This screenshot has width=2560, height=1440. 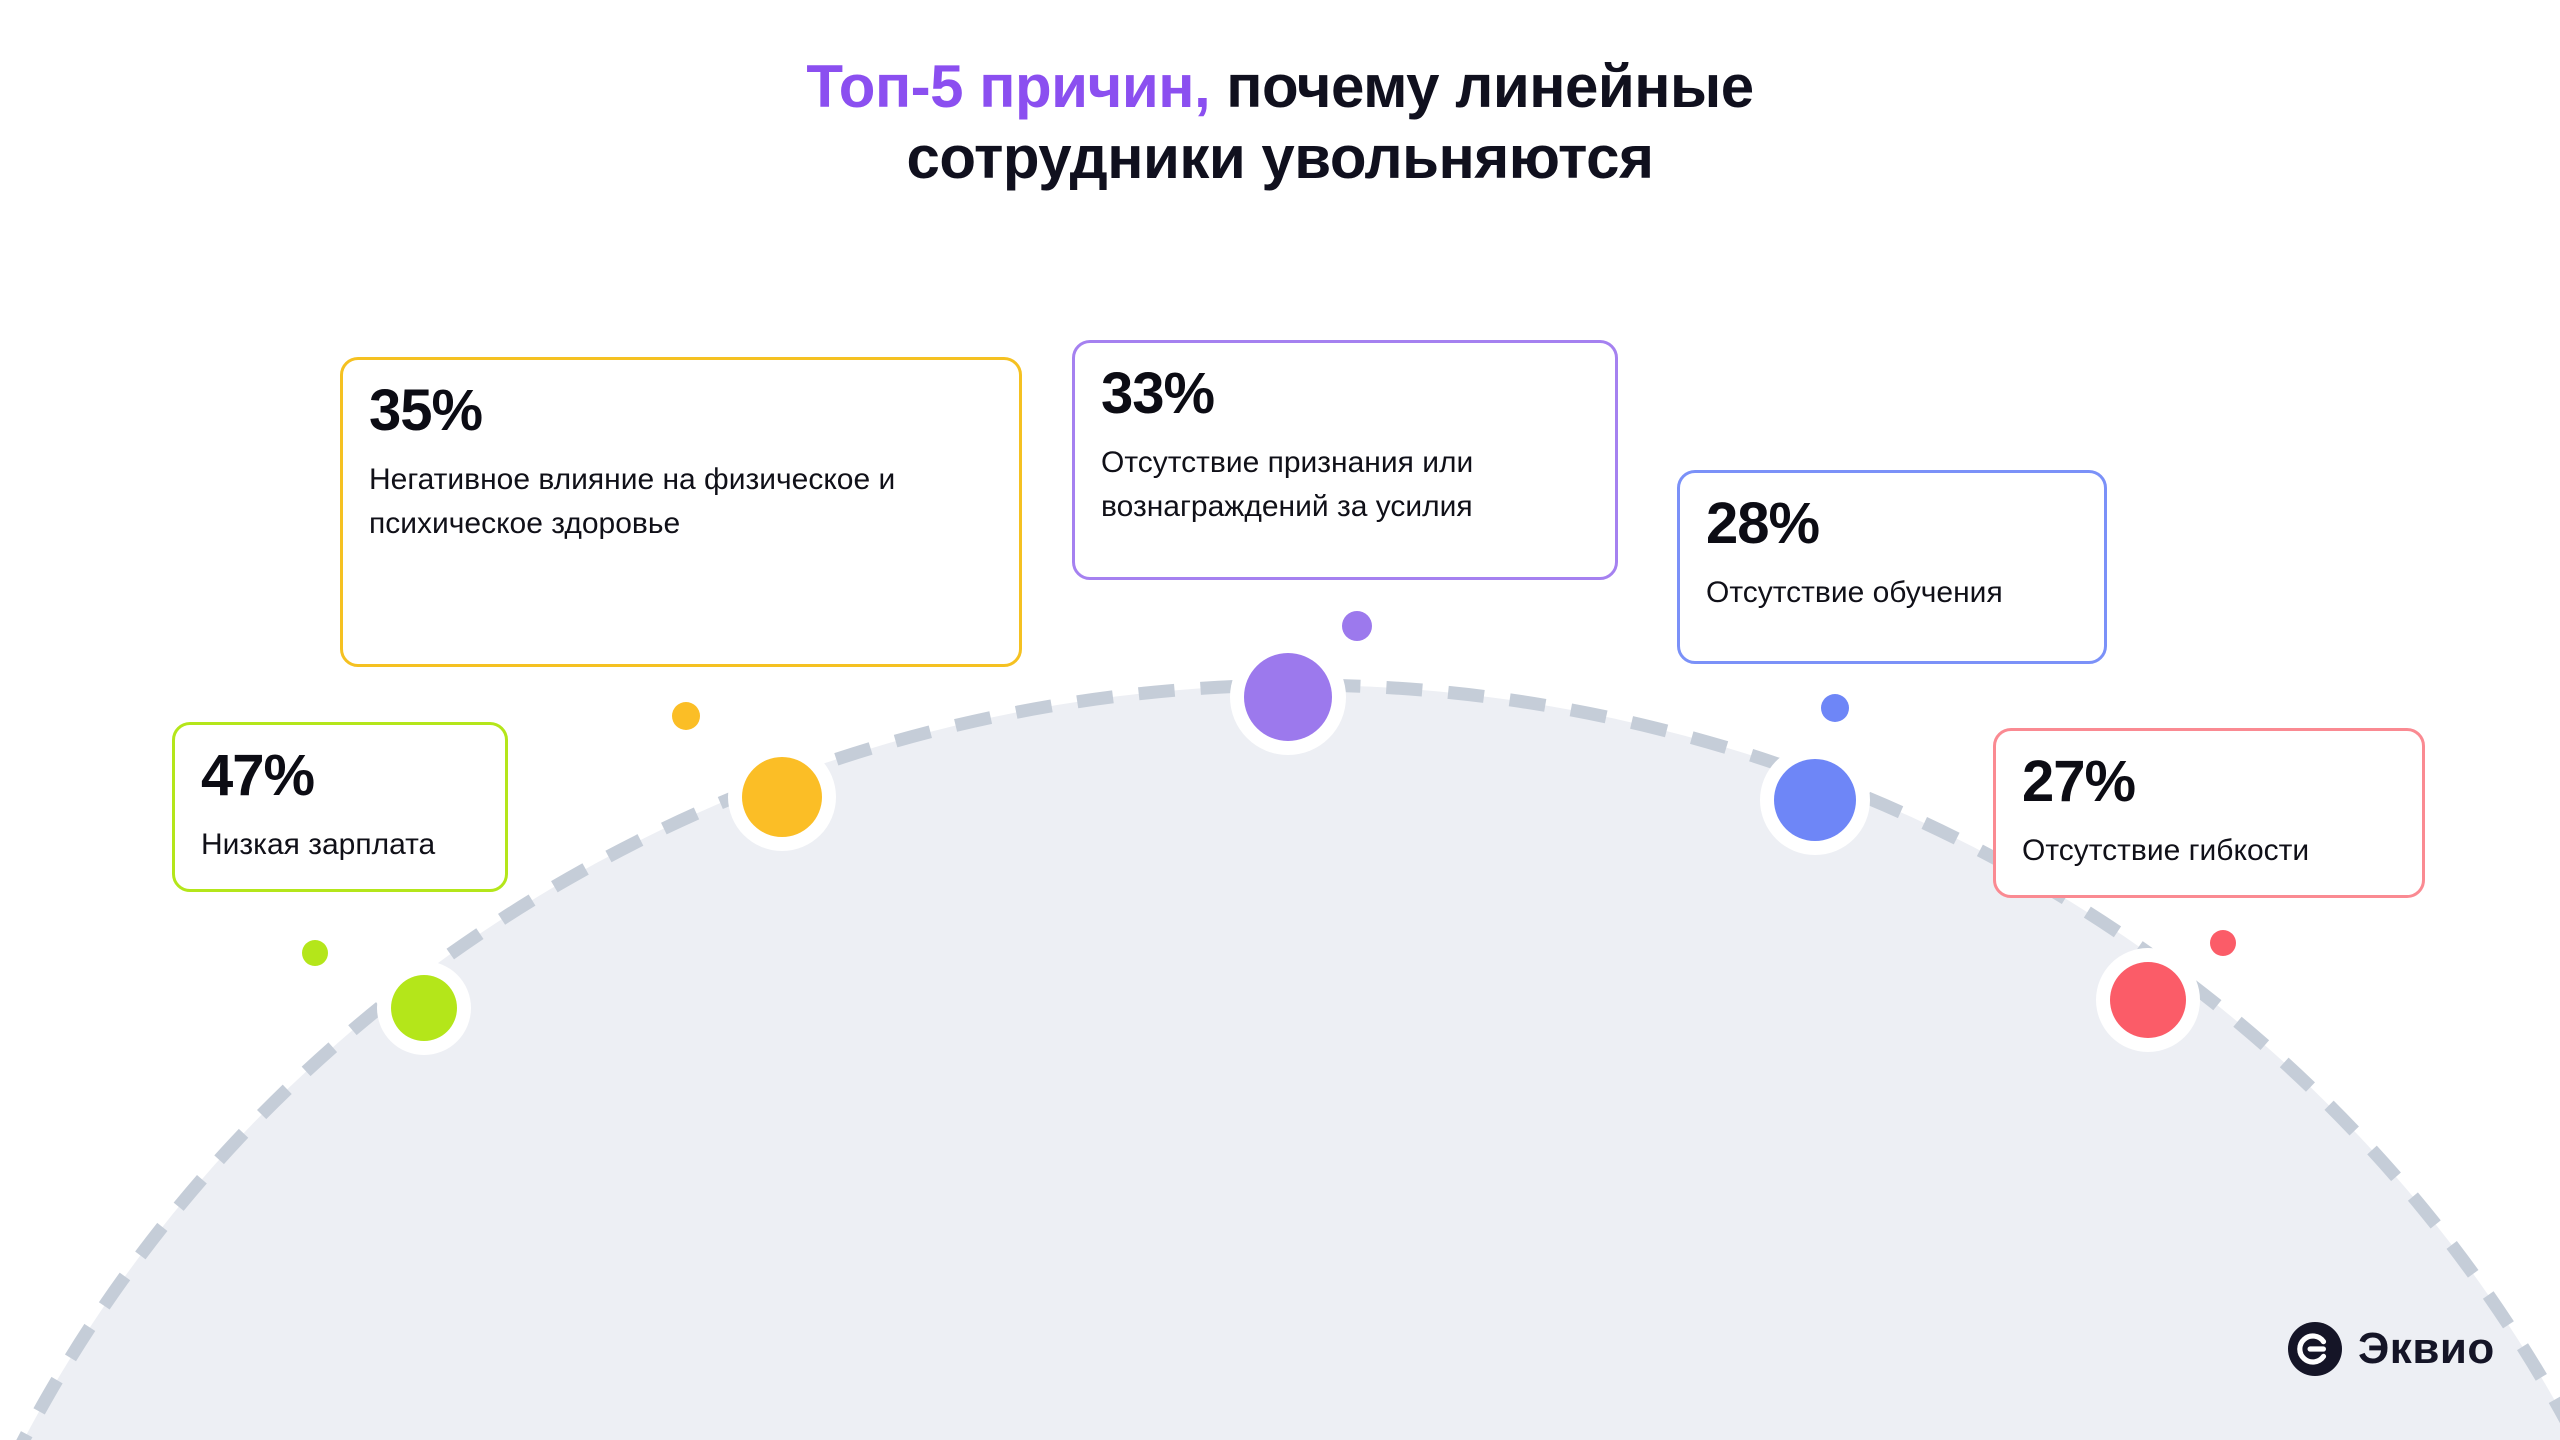 I want to click on stat-card-no-flexibility: 27% Отсутствие гибкости, so click(x=2209, y=813).